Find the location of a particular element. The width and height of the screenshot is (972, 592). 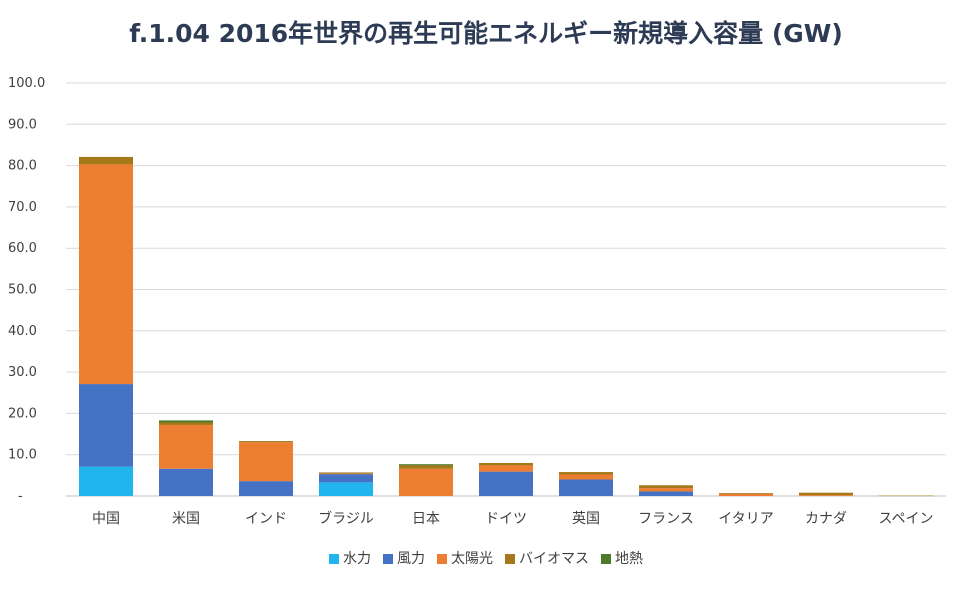

legend-item: 風力 is located at coordinates (404, 558).